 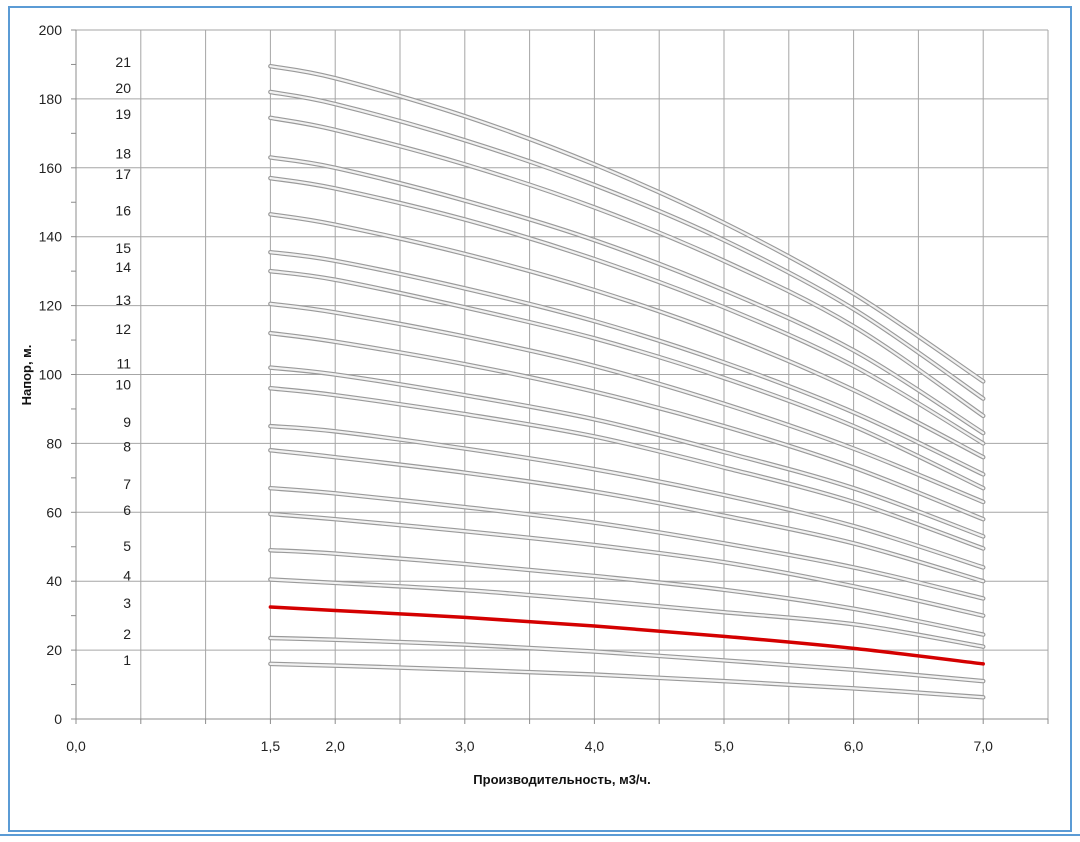 What do you see at coordinates (58, 719) in the screenshot?
I see `y-tick-label: 0` at bounding box center [58, 719].